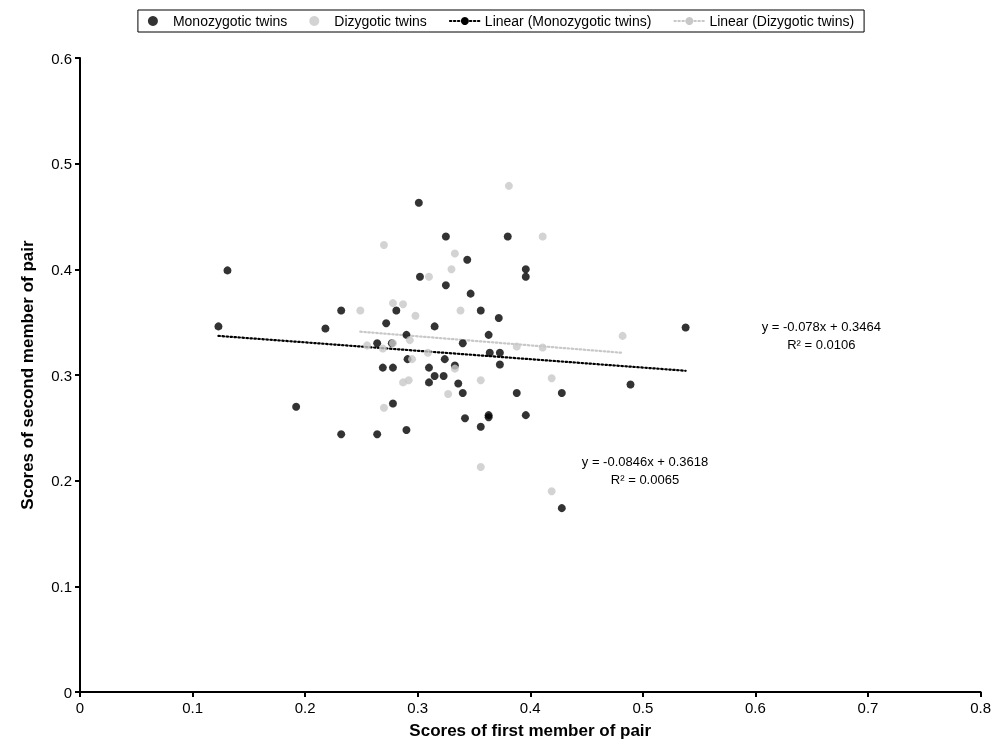 The image size is (1002, 754). Describe the element at coordinates (821, 335) in the screenshot. I see `annotation: y = -0.078x + 0.3464 R² = 0.0106` at that location.